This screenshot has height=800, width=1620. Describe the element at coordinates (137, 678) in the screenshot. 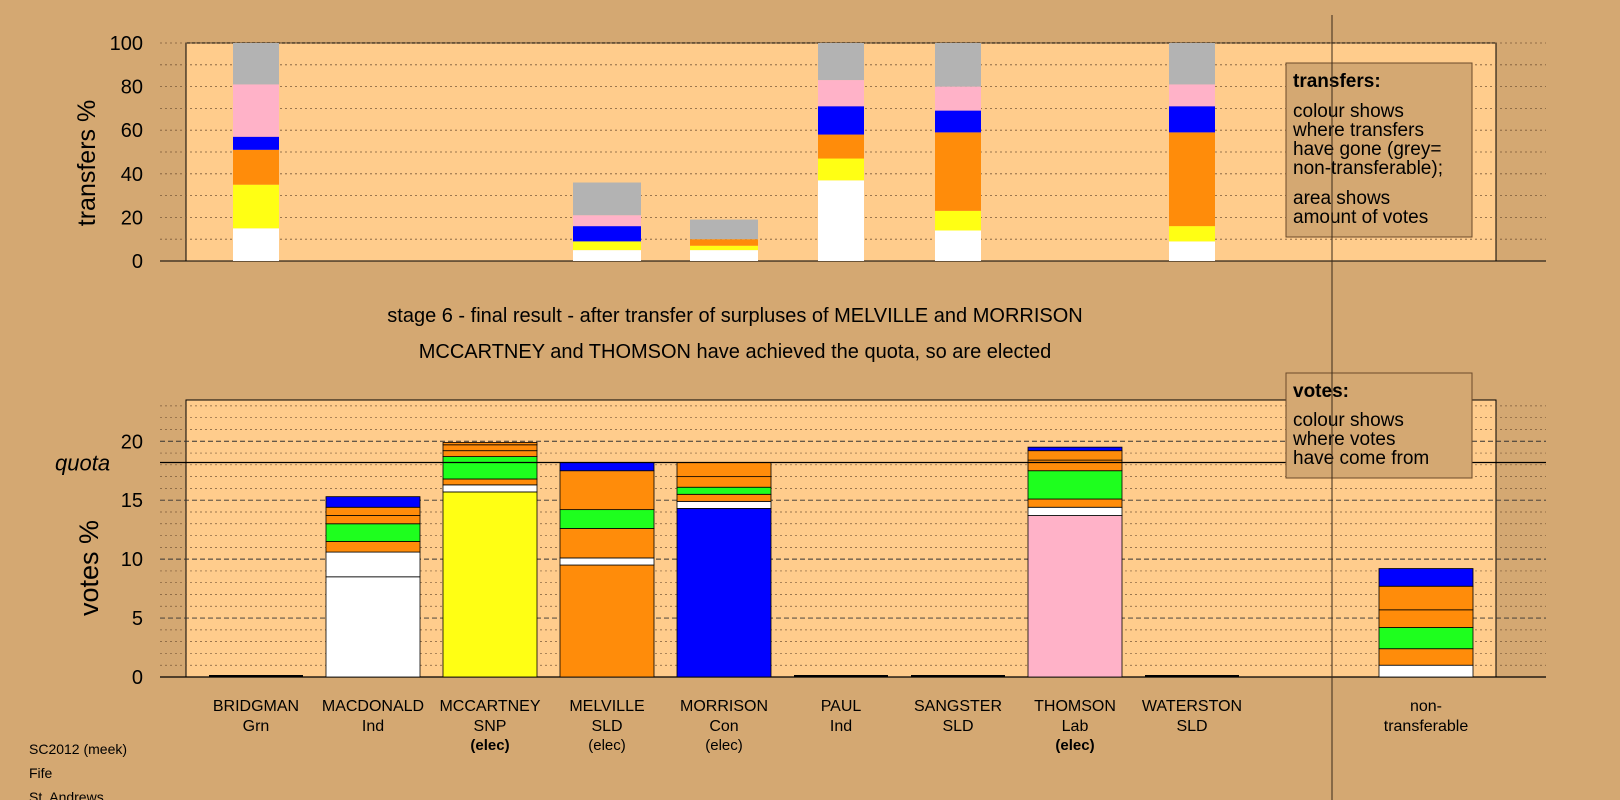

I see `votes-y-tick-label: 0` at that location.